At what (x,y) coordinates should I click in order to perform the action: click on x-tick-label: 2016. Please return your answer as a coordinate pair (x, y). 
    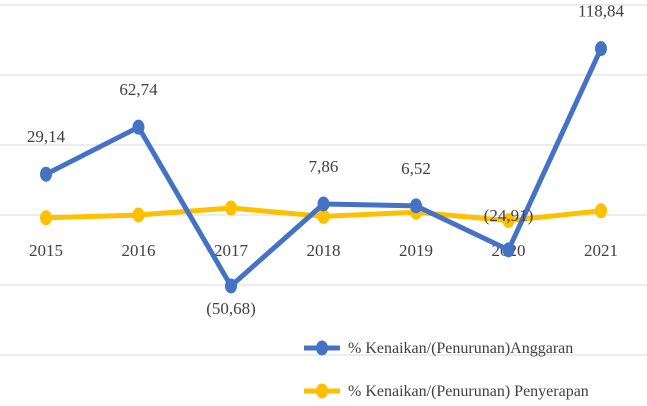
    Looking at the image, I should click on (139, 250).